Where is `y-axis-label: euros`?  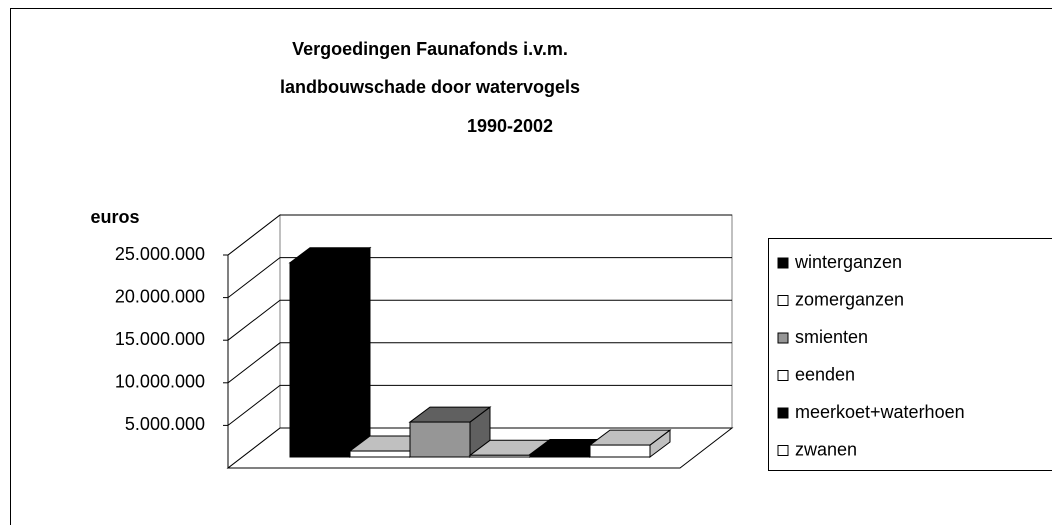
y-axis-label: euros is located at coordinates (114, 217).